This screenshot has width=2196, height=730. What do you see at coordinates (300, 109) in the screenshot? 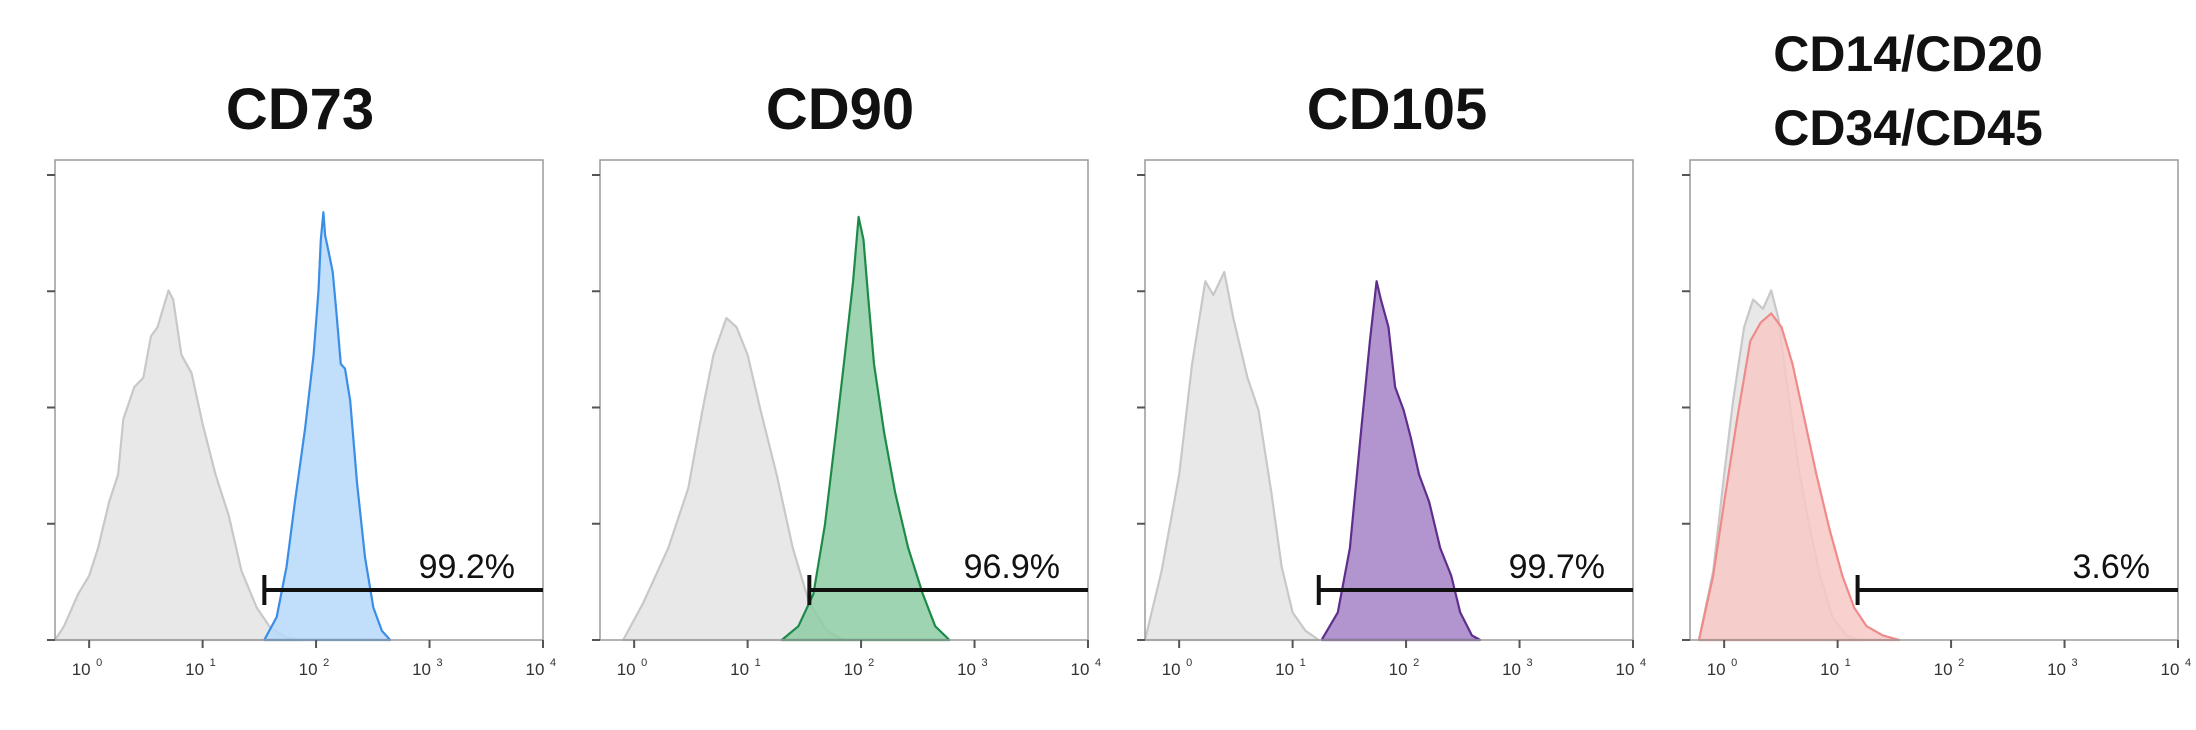
I see `panel-title-cd73: CD73` at bounding box center [300, 109].